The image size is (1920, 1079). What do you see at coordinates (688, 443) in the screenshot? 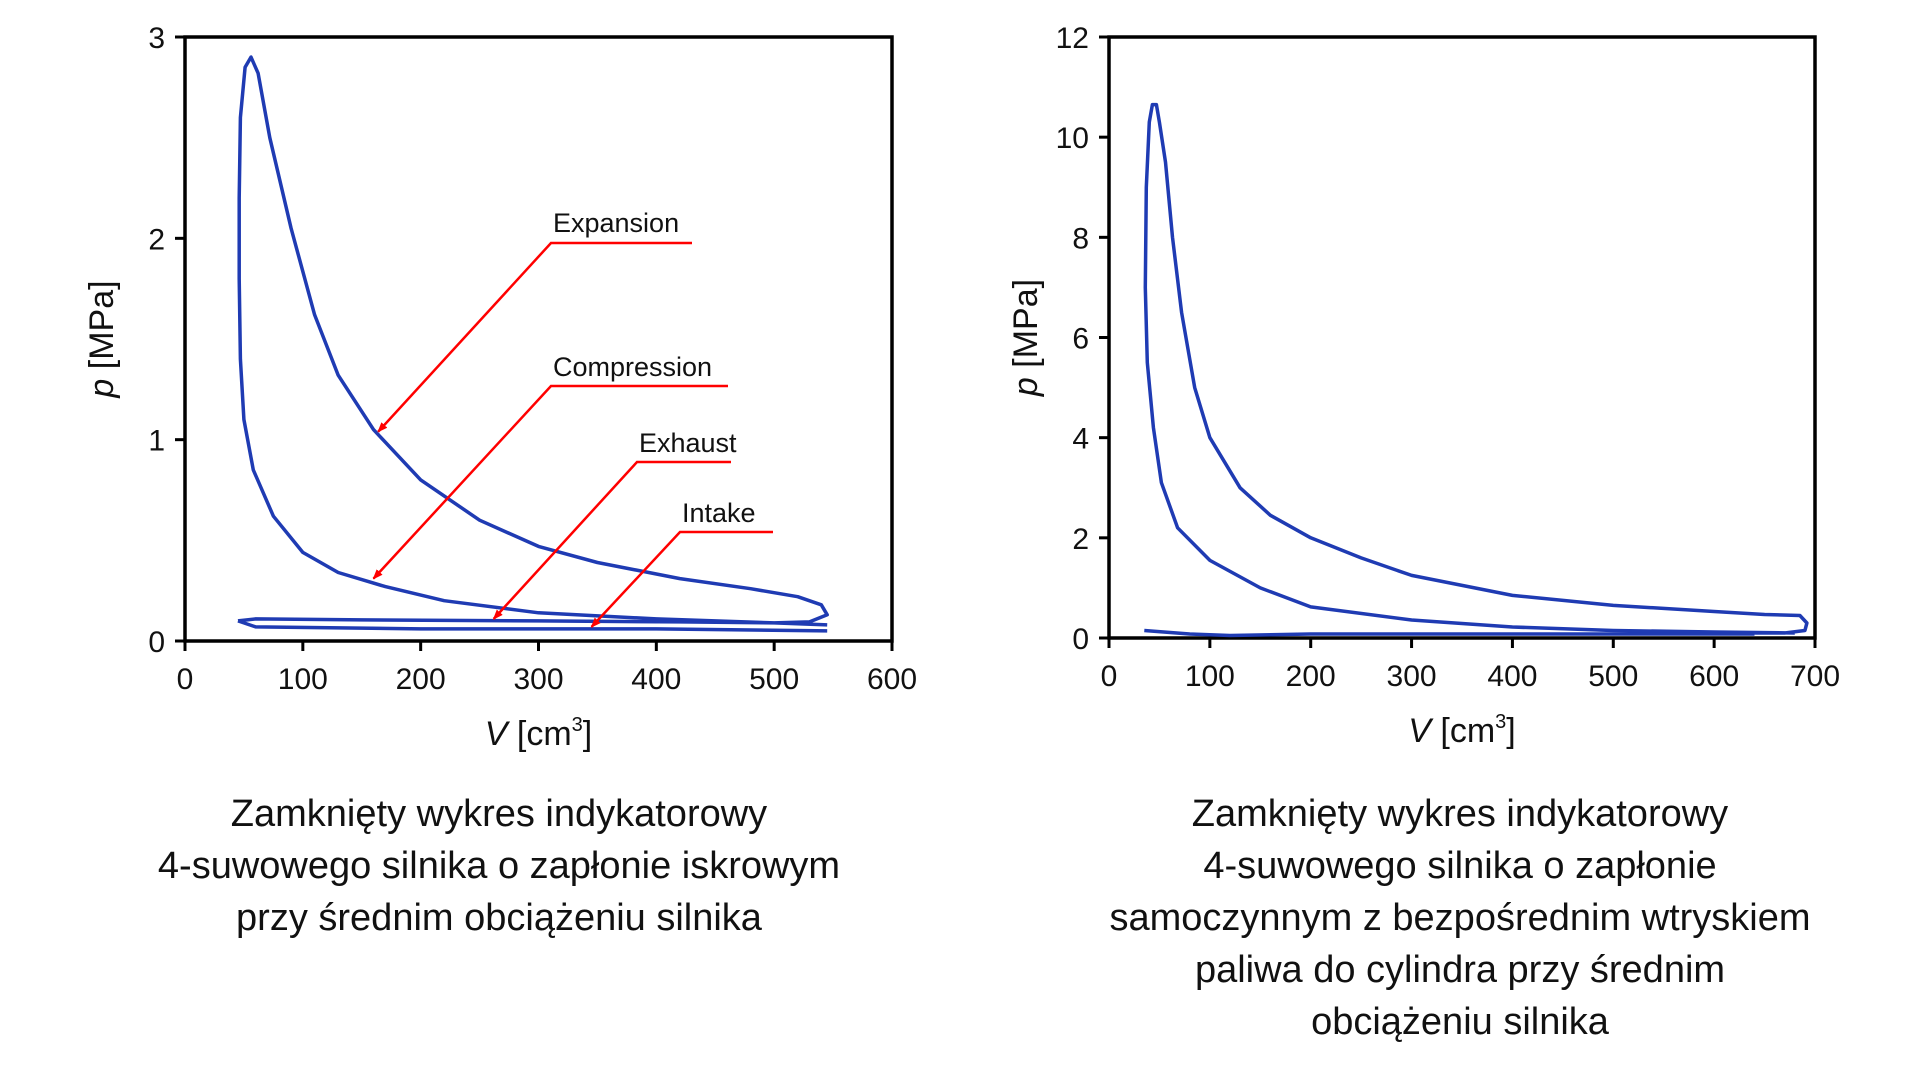
I see `annotation-label: Exhaust` at bounding box center [688, 443].